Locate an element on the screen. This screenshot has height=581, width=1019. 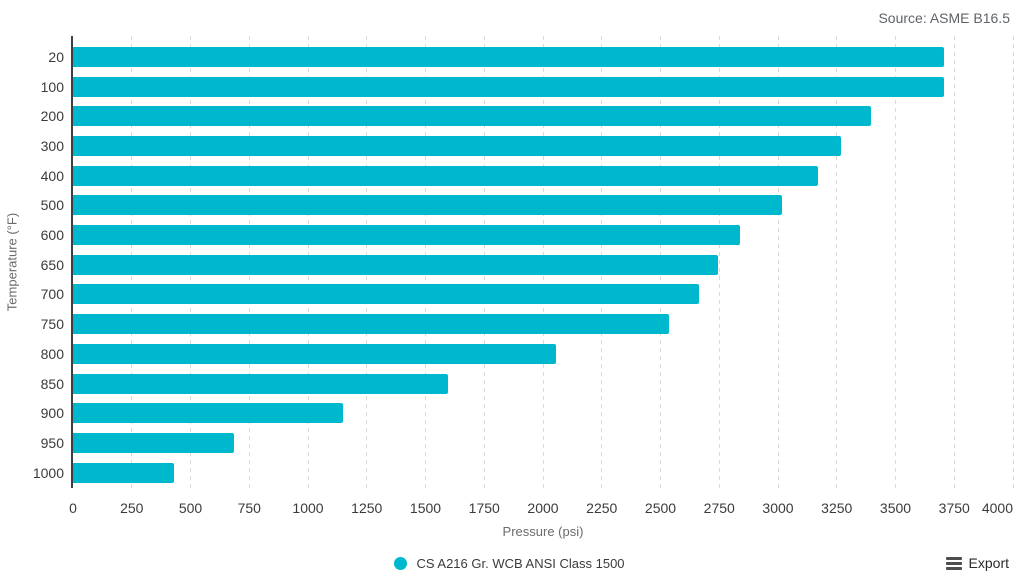
x-tick-label-1000: 1000 is located at coordinates (308, 508).